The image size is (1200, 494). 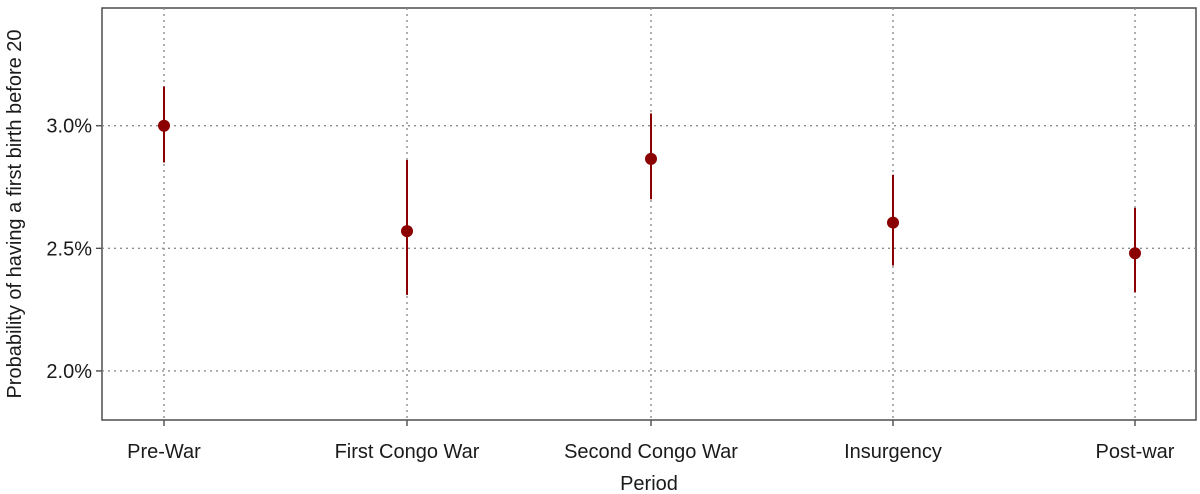 What do you see at coordinates (893, 452) in the screenshot?
I see `x-tick-label: Insurgency` at bounding box center [893, 452].